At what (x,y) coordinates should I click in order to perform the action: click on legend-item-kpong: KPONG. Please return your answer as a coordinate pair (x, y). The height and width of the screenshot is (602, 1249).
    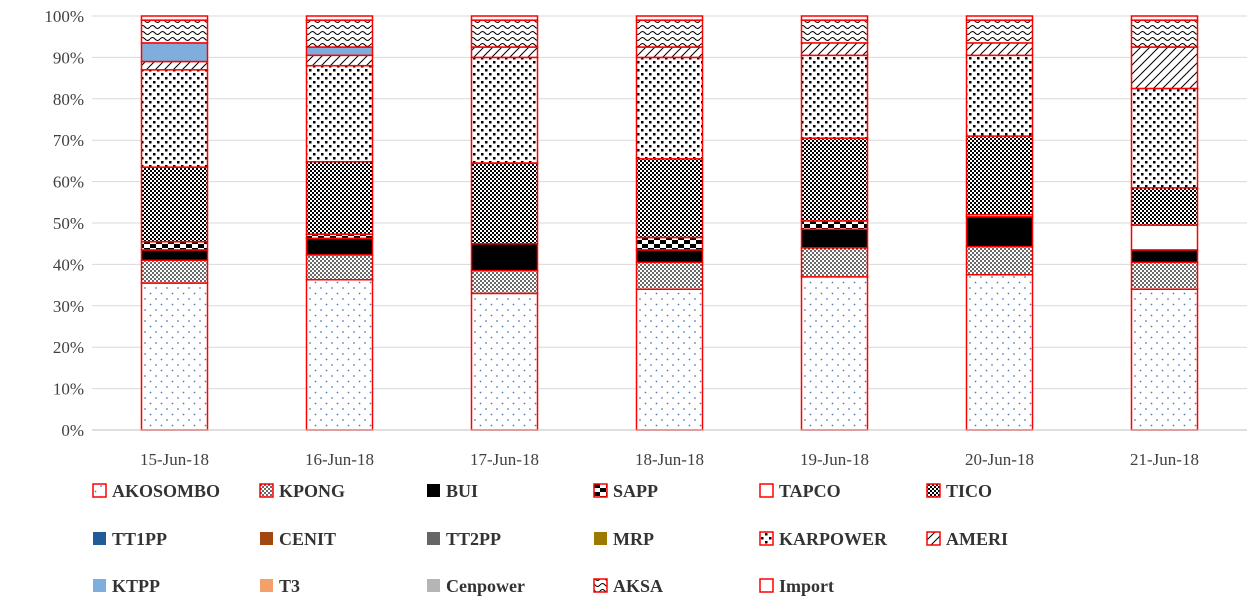
    Looking at the image, I should click on (302, 491).